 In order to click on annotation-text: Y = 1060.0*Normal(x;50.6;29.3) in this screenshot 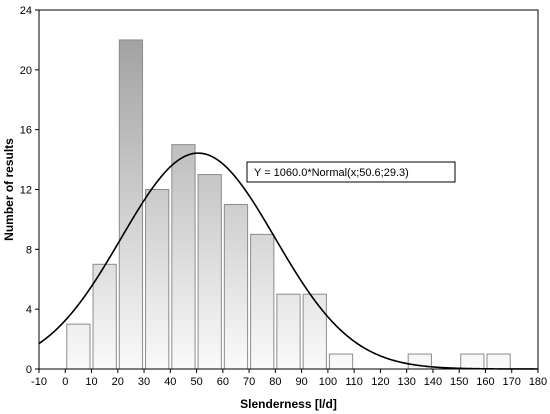, I will do `click(331, 173)`.